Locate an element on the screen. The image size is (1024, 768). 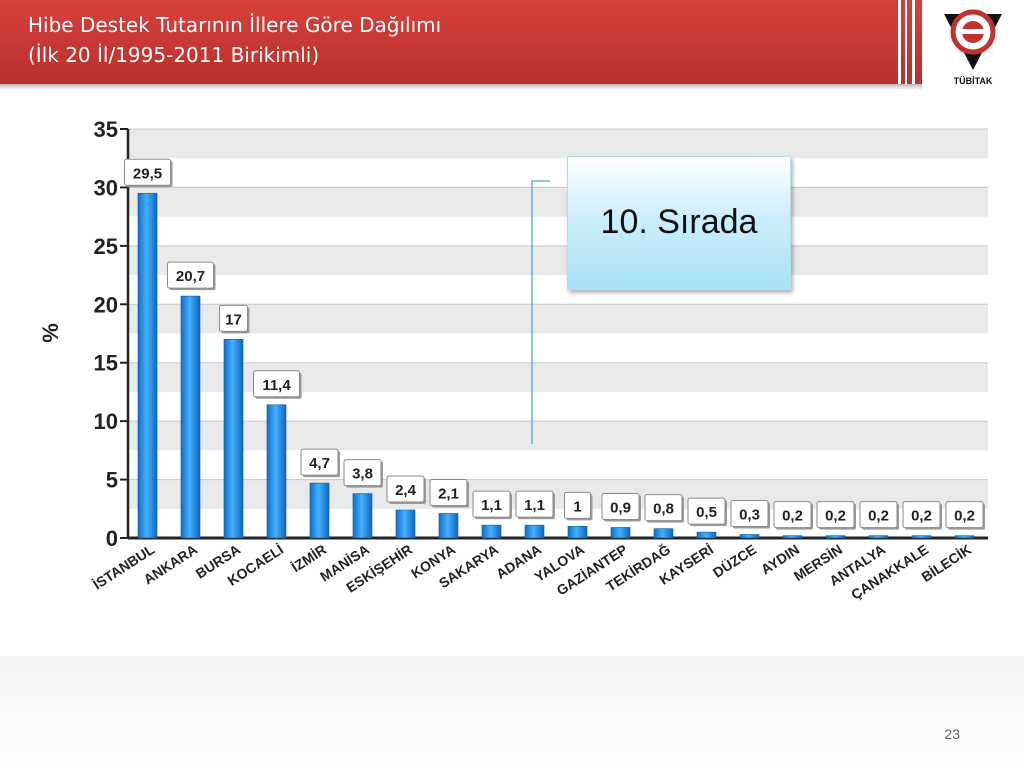
data-label: 2,1 is located at coordinates (448, 493).